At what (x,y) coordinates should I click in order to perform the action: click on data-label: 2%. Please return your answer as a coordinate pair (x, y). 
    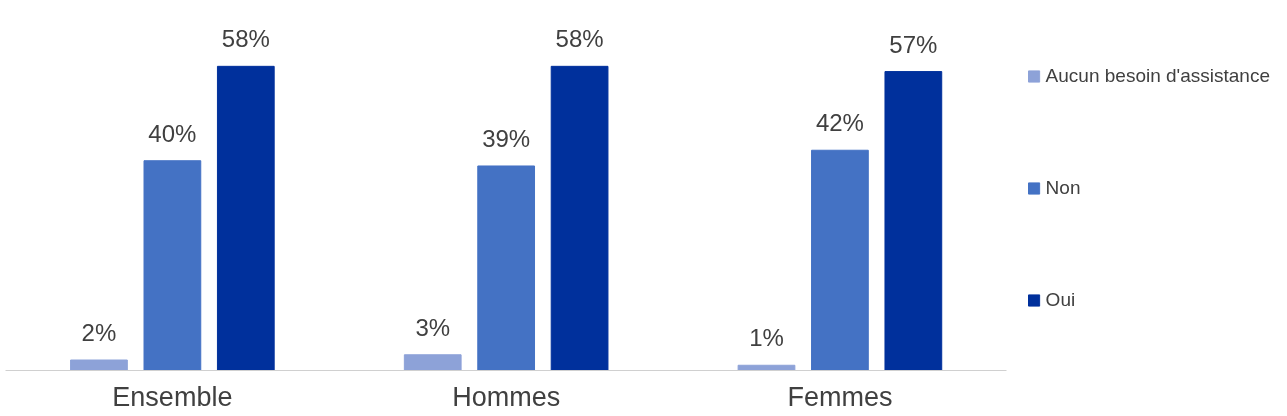
    Looking at the image, I should click on (99, 333).